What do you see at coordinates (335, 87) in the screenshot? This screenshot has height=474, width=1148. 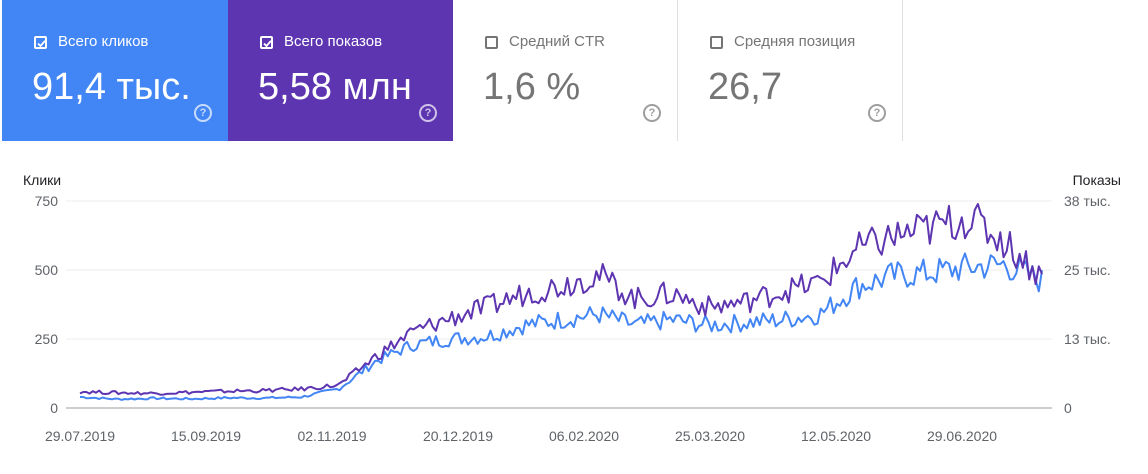 I see `impressions-value: 5,58 млн` at bounding box center [335, 87].